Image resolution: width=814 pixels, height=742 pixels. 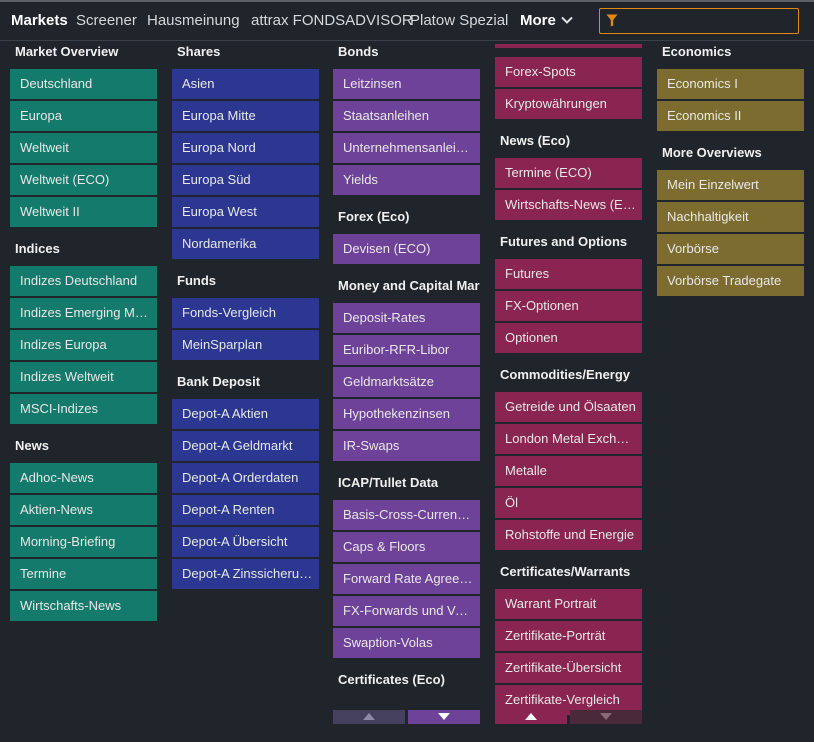 What do you see at coordinates (730, 281) in the screenshot?
I see `menu-item-vorb-rse-tradegate: Vorbörse Tradegate` at bounding box center [730, 281].